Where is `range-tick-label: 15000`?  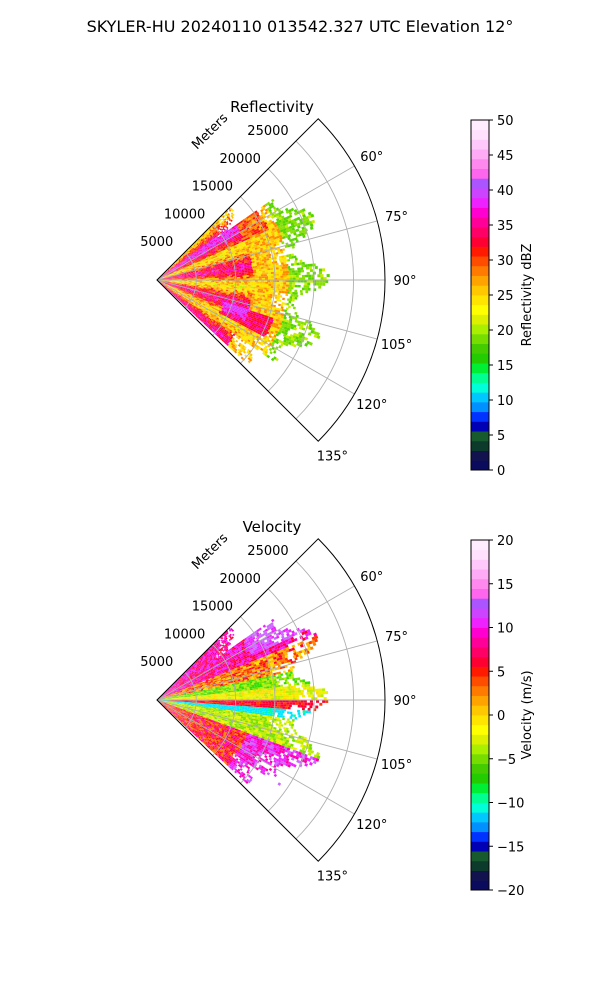 range-tick-label: 15000 is located at coordinates (212, 187).